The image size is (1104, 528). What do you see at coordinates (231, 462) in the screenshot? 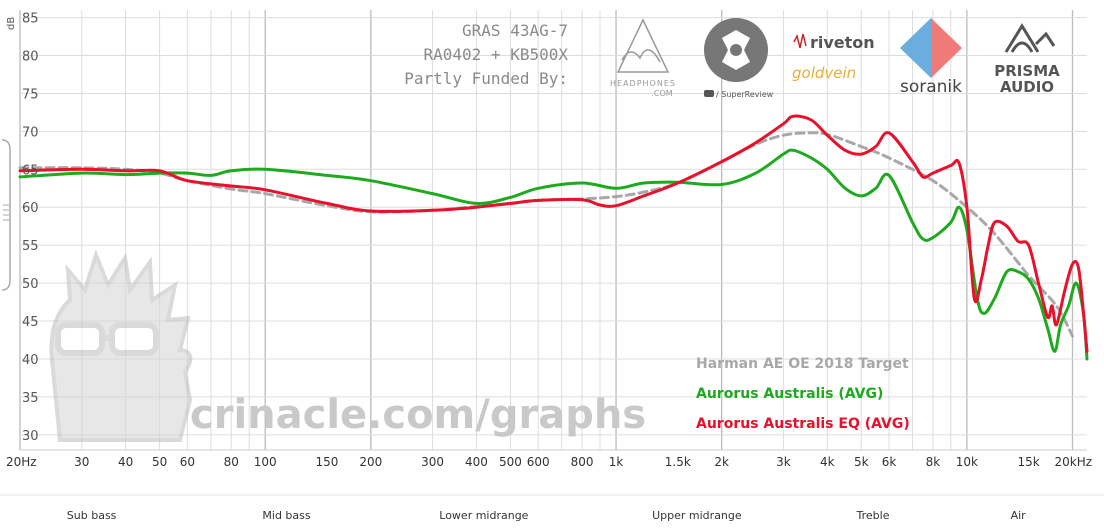
I see `x-tick-label: 80` at bounding box center [231, 462].